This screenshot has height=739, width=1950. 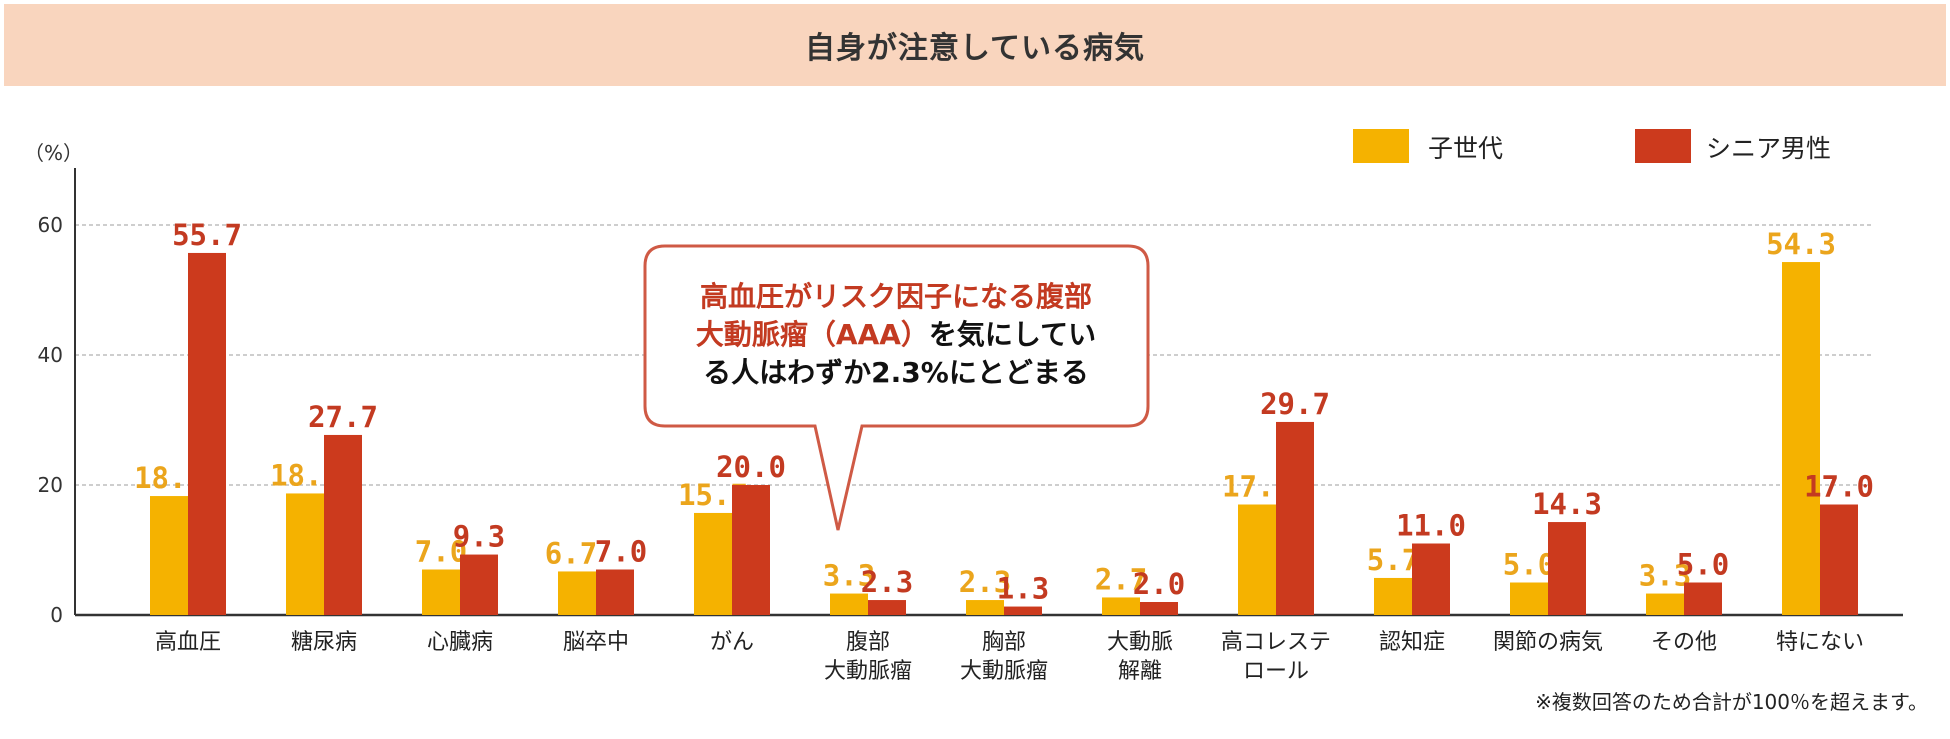 I want to click on x-tick-label: 糖尿病, so click(x=324, y=642).